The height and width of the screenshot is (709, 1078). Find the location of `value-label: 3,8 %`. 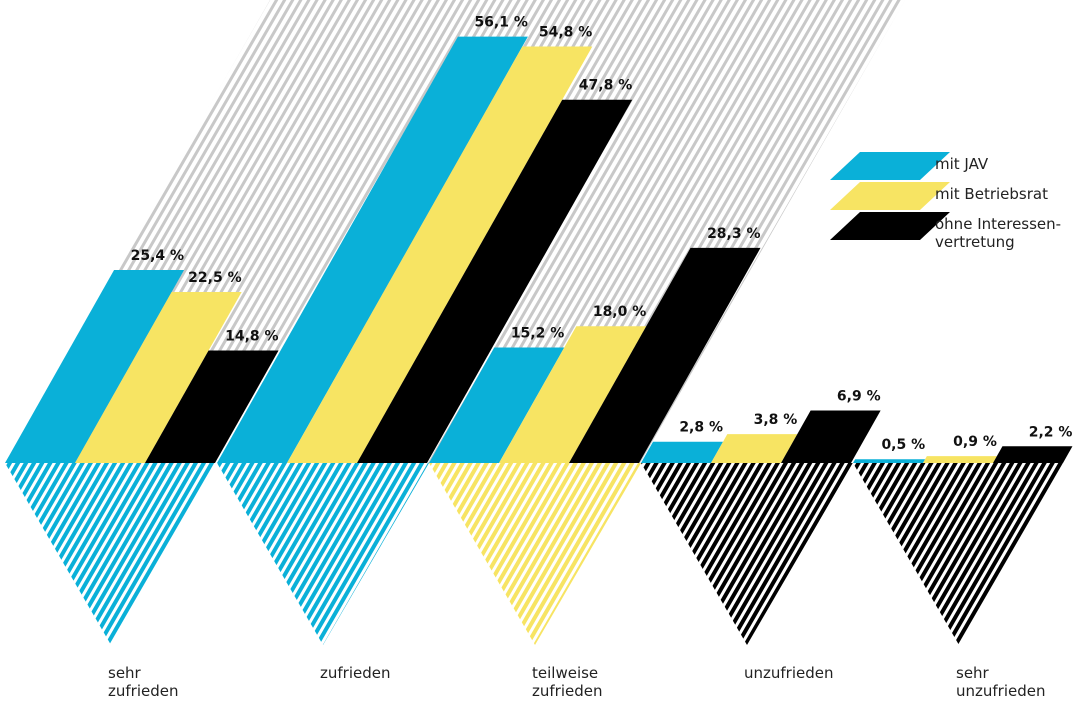

value-label: 3,8 % is located at coordinates (776, 420).